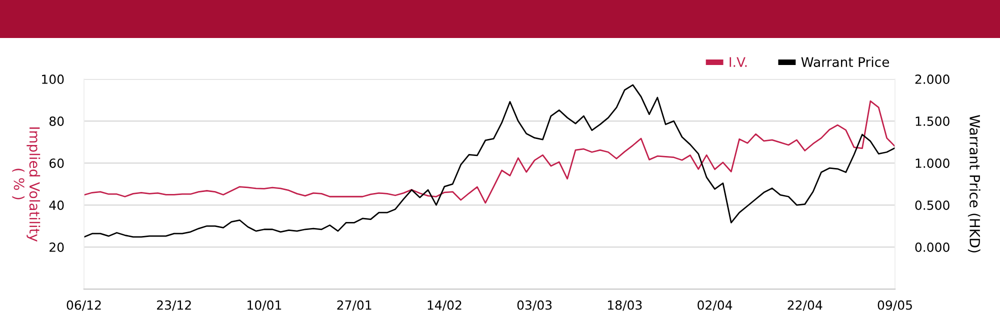 The height and width of the screenshot is (324, 1000). Describe the element at coordinates (738, 62) in the screenshot. I see `legend-label: I.V.` at that location.